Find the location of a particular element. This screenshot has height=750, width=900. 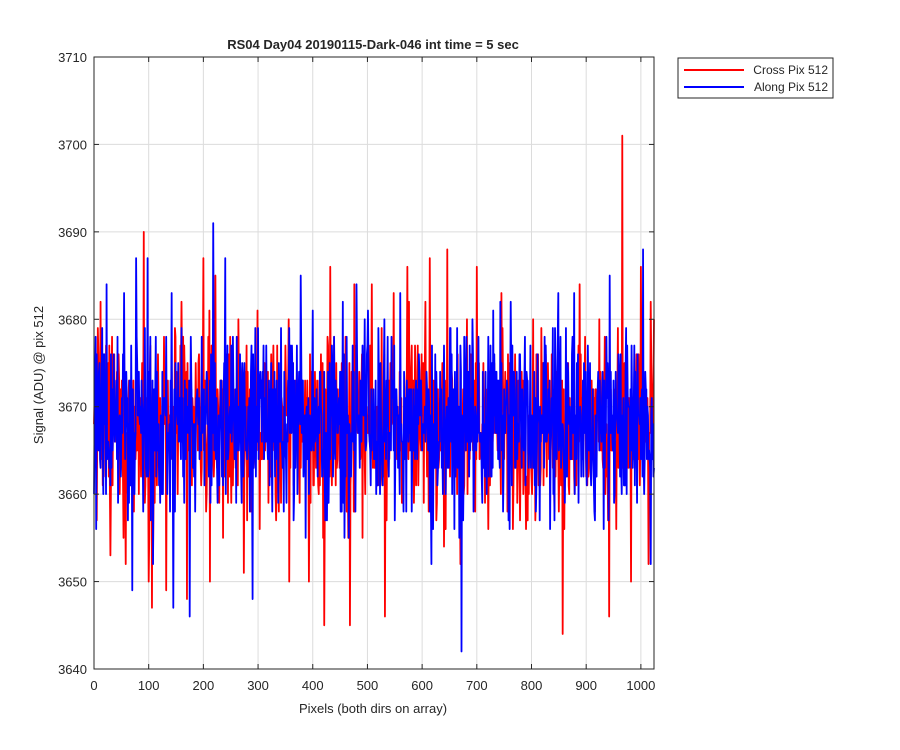

y-tick-label: 3670 is located at coordinates (72, 407).